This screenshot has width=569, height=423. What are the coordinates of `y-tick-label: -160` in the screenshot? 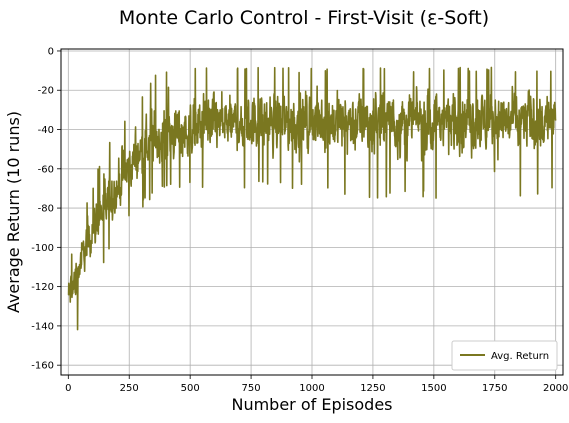 It's located at (42, 366).